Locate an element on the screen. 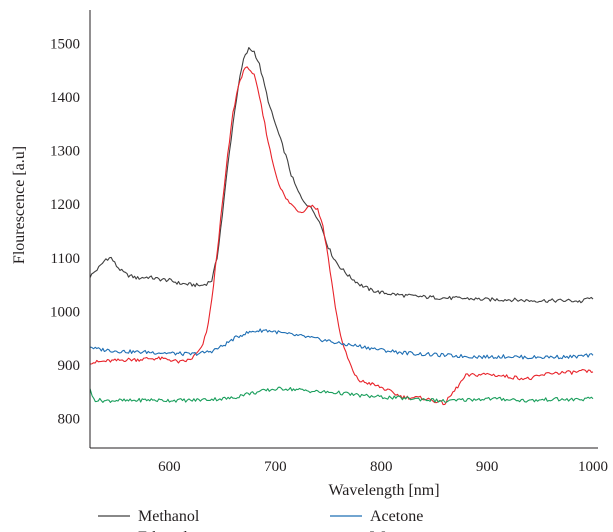 The width and height of the screenshot is (613, 532). legend-label-methanol: Methanol is located at coordinates (169, 516).